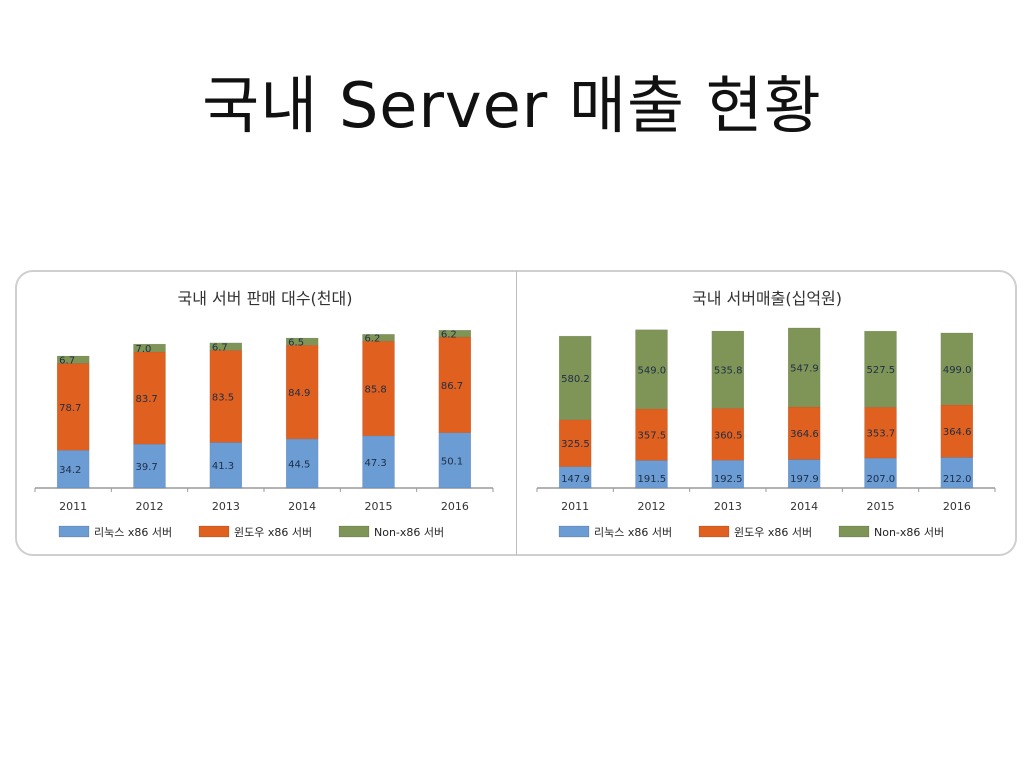  What do you see at coordinates (70, 470) in the screenshot?
I see `data-label-linux-2011: 34.2` at bounding box center [70, 470].